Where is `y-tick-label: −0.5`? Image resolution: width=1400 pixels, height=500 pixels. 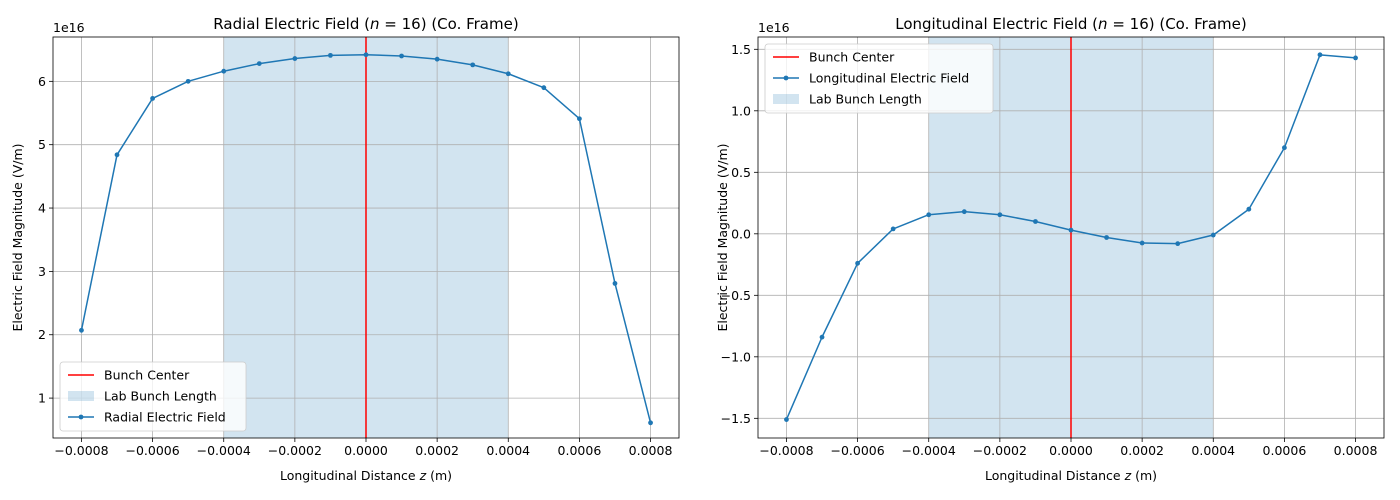
y-tick-label: −0.5 is located at coordinates (736, 295).